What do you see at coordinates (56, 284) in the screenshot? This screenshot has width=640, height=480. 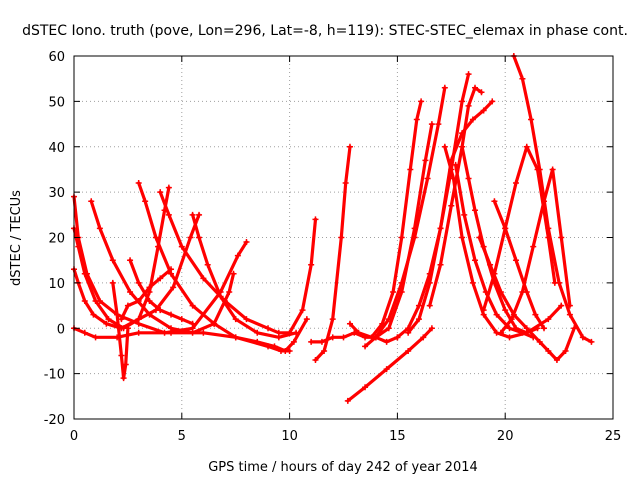 I see `y-tick-label: 10` at bounding box center [56, 284].